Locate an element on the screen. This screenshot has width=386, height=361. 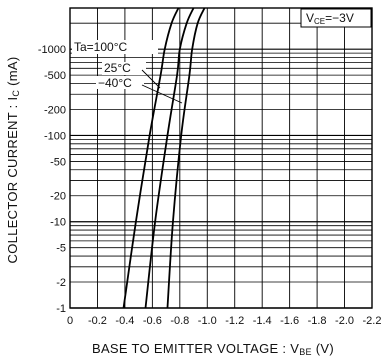
series-label-bg-minus40c is located at coordinates (120, 82).